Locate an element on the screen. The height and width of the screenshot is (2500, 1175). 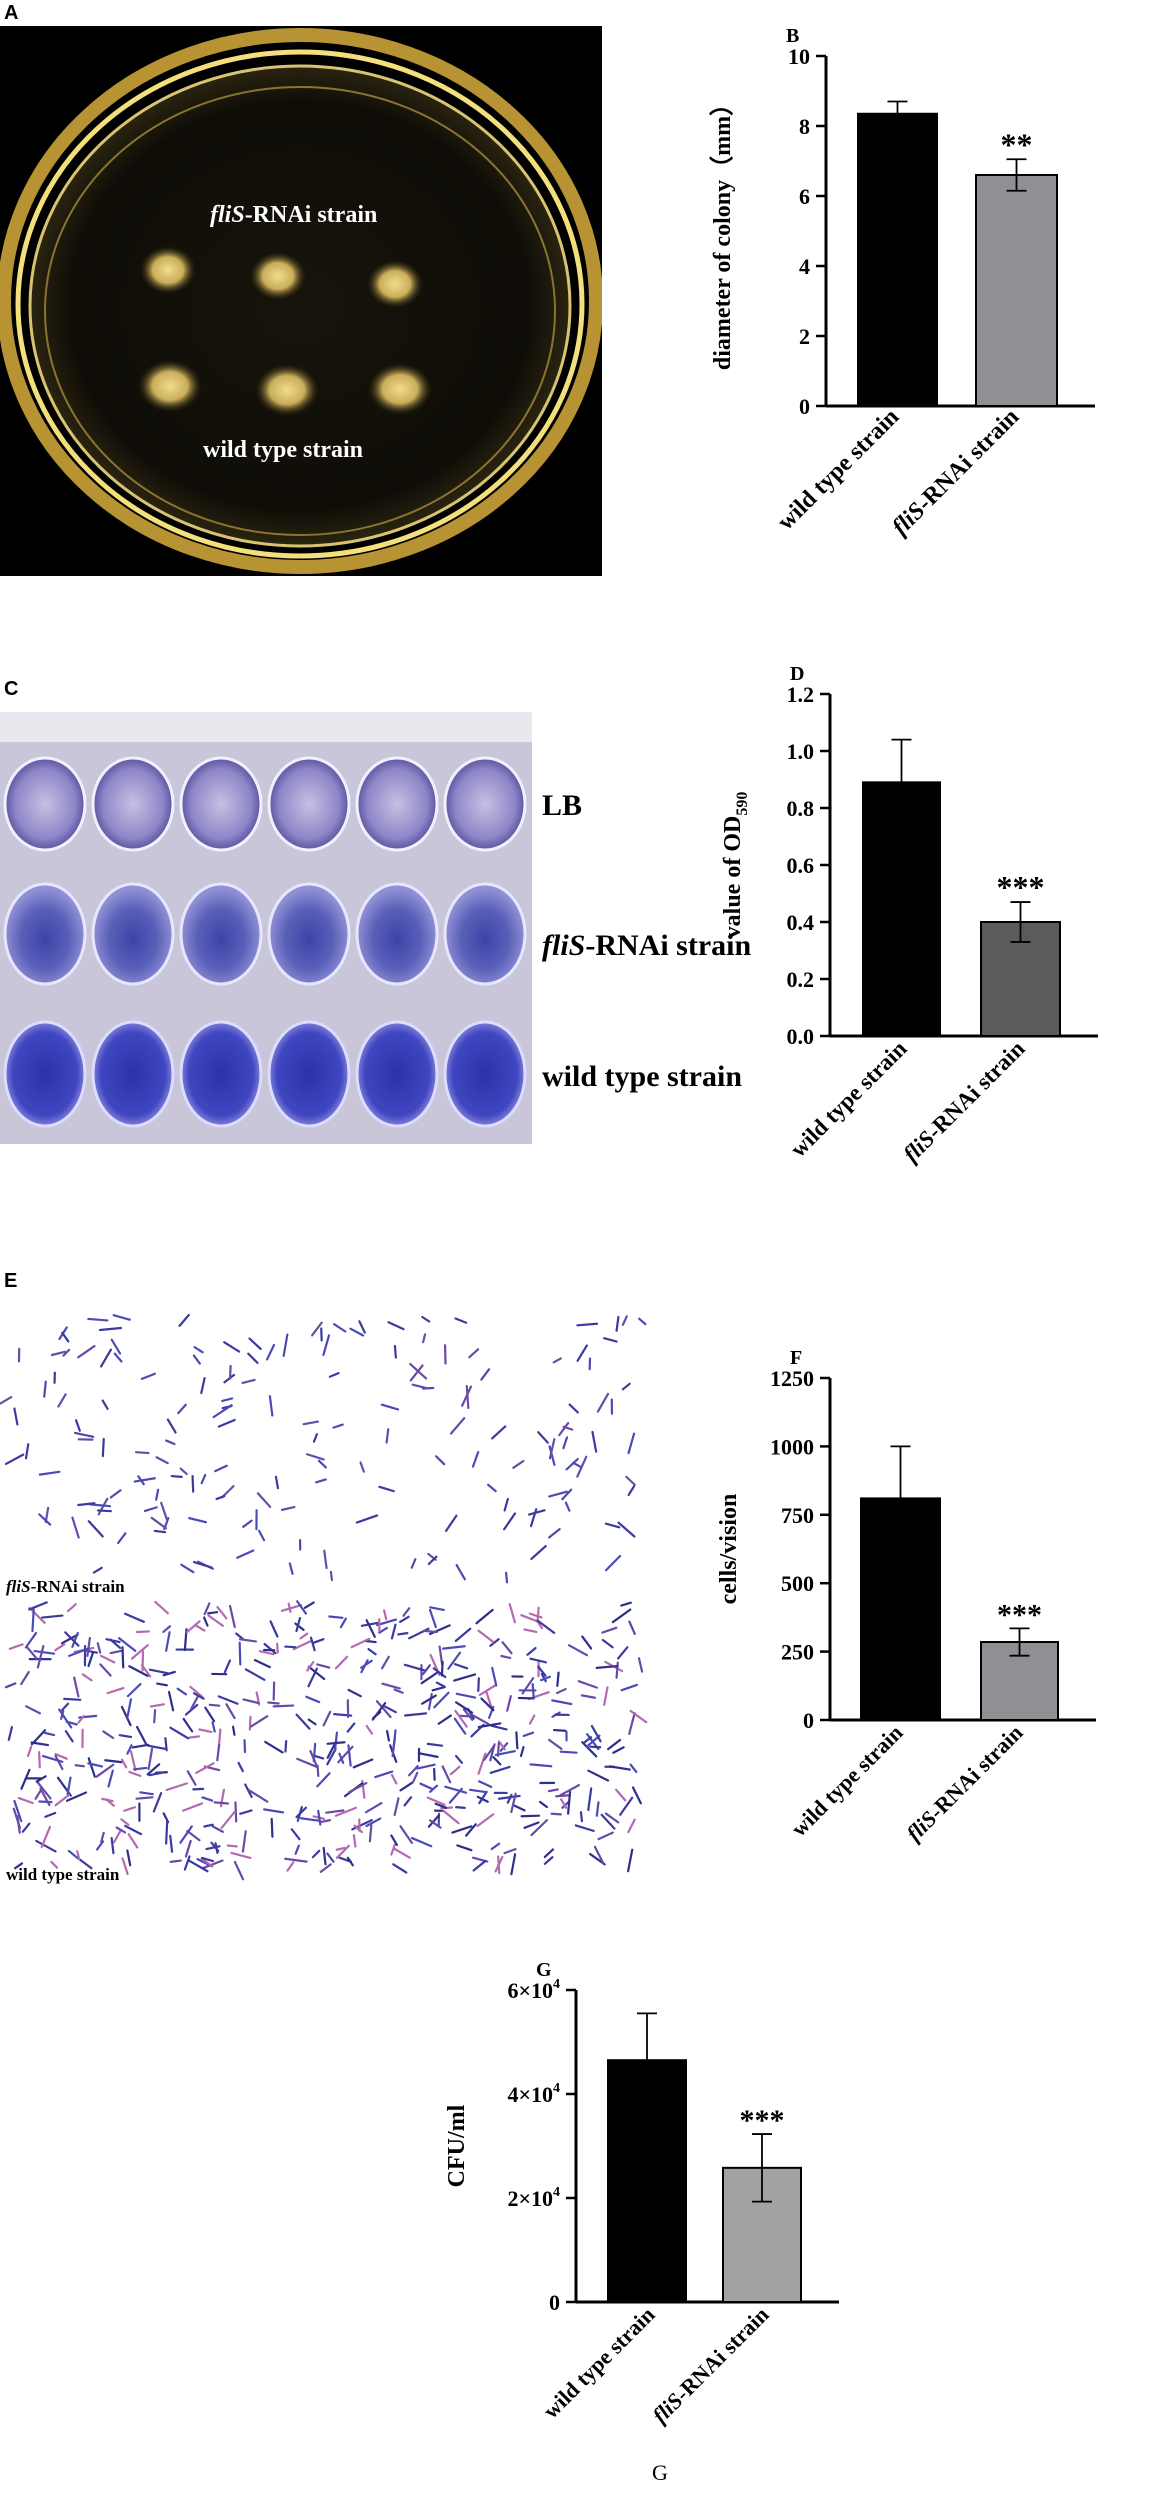
microscopy-photo: fliS-RNAi strain wild type strain is located at coordinates (325, 1600).